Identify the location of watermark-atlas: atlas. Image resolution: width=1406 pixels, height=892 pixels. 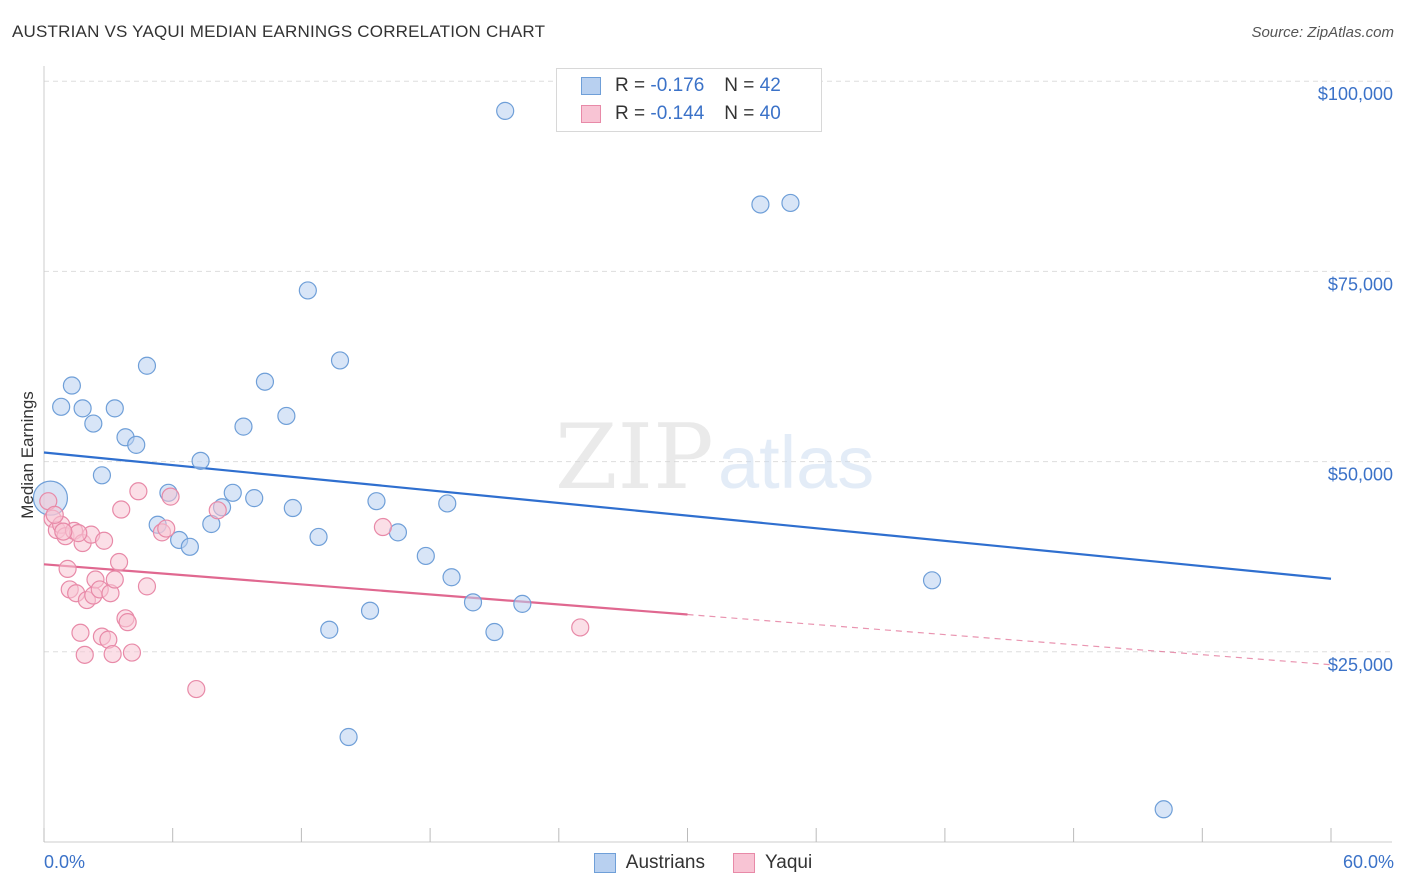
(796, 462).